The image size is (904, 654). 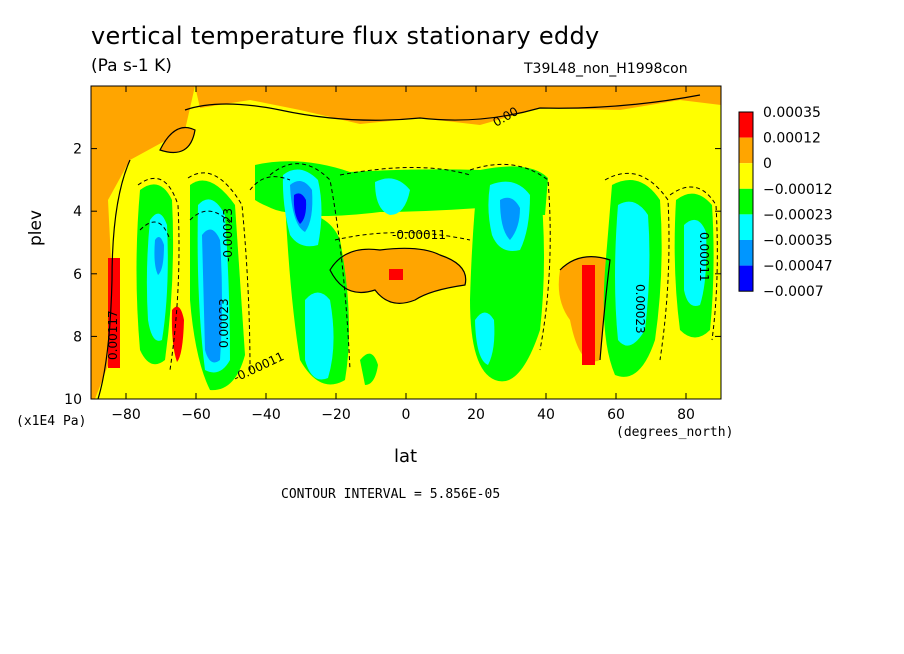 What do you see at coordinates (798, 267) in the screenshot?
I see `legend-level-label: −0.00047` at bounding box center [798, 267].